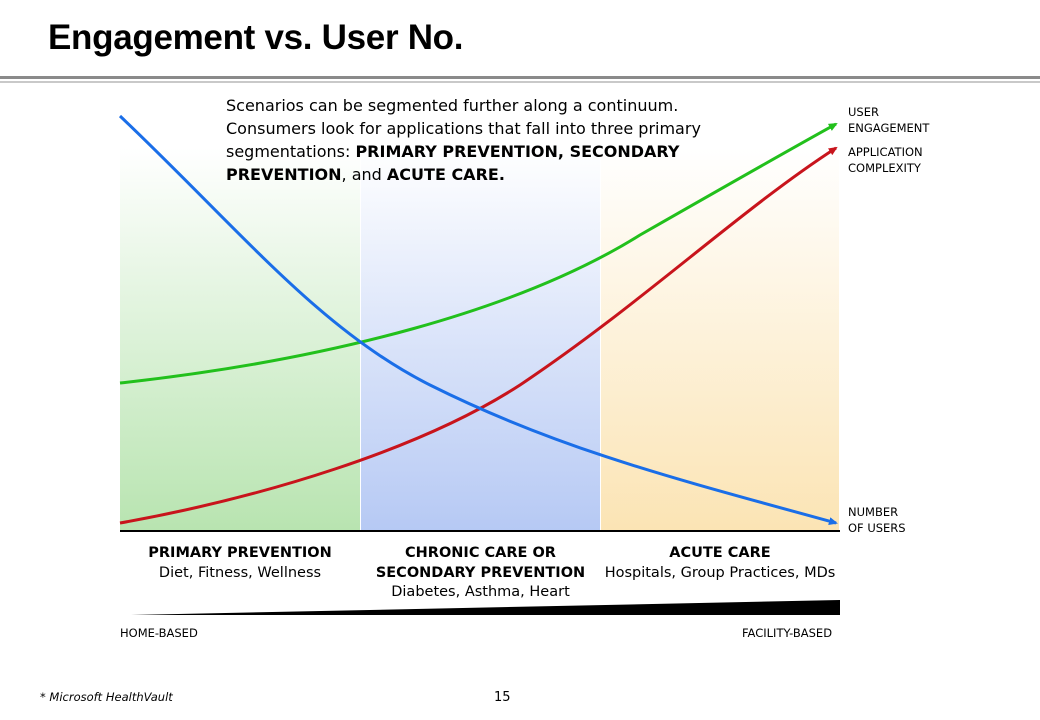  Describe the element at coordinates (720, 572) in the screenshot. I see `segment-detail: Hospitals, Group Practices, MDs` at that location.